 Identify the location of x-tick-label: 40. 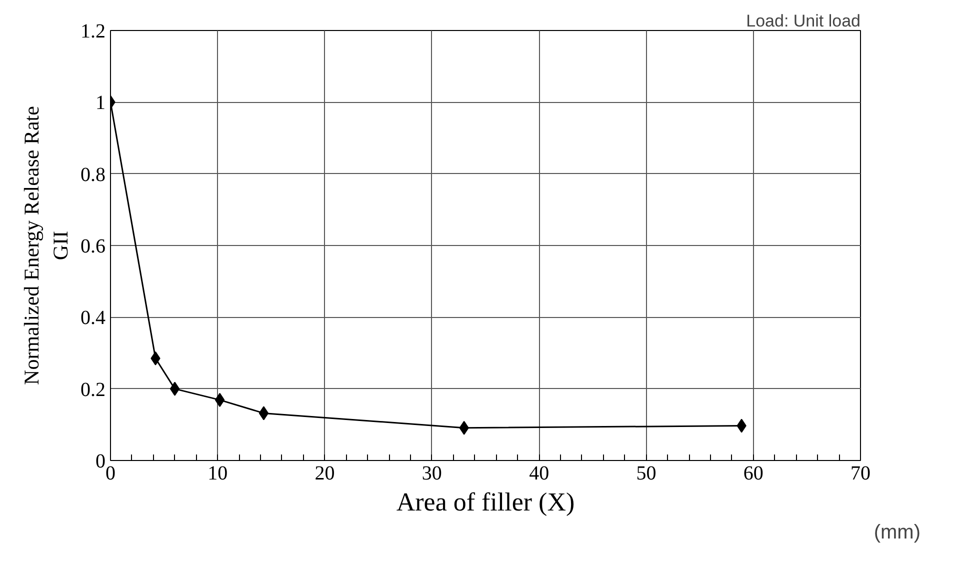
(539, 473).